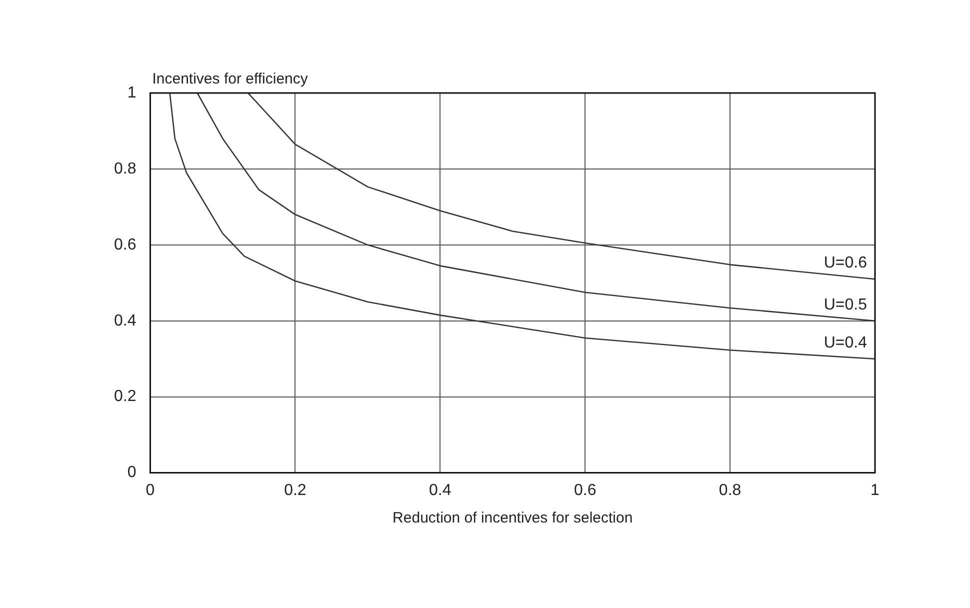 Image resolution: width=970 pixels, height=608 pixels. Describe the element at coordinates (846, 305) in the screenshot. I see `series-label: U=0.5` at that location.